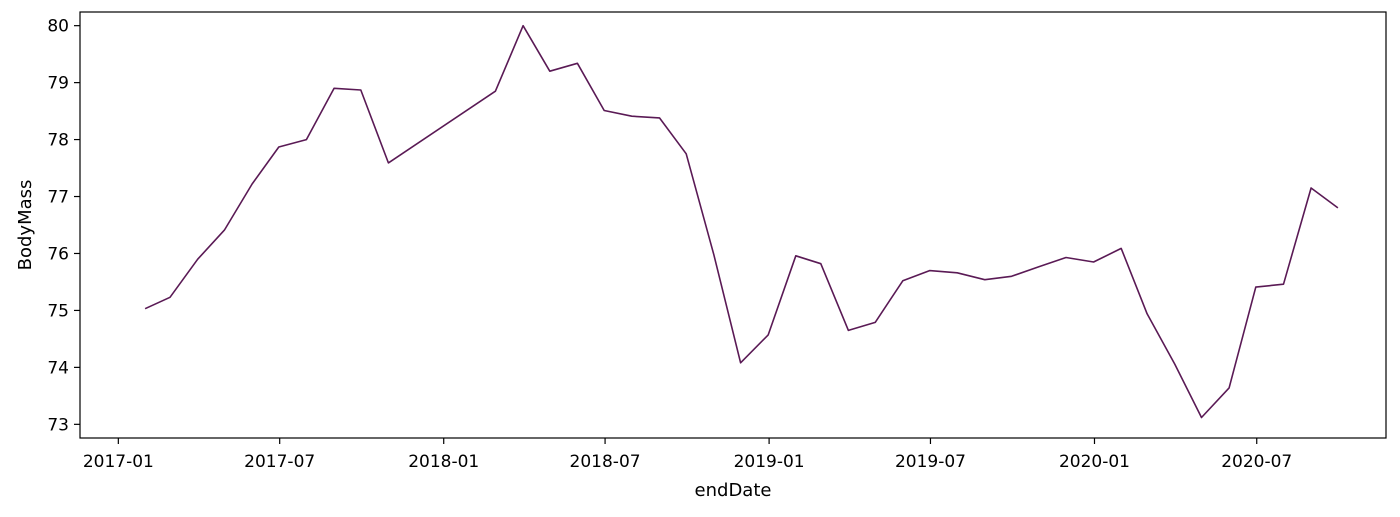 The height and width of the screenshot is (517, 1400). I want to click on x-tick-label: 2018-07, so click(605, 462).